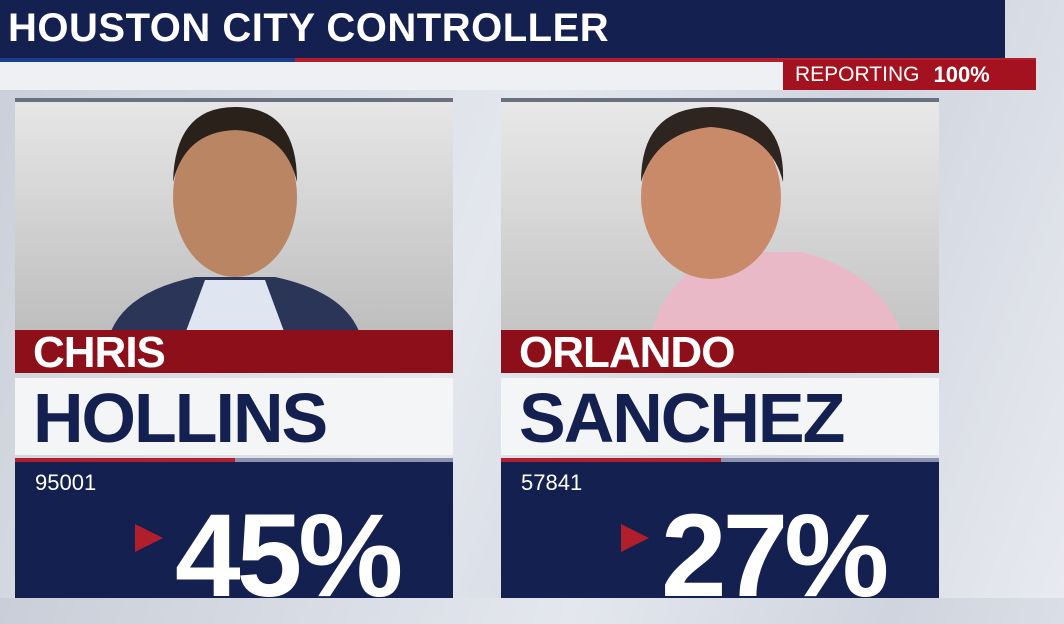 Image resolution: width=1064 pixels, height=624 pixels. Describe the element at coordinates (857, 74) in the screenshot. I see `reporting-label: REPORTING` at that location.